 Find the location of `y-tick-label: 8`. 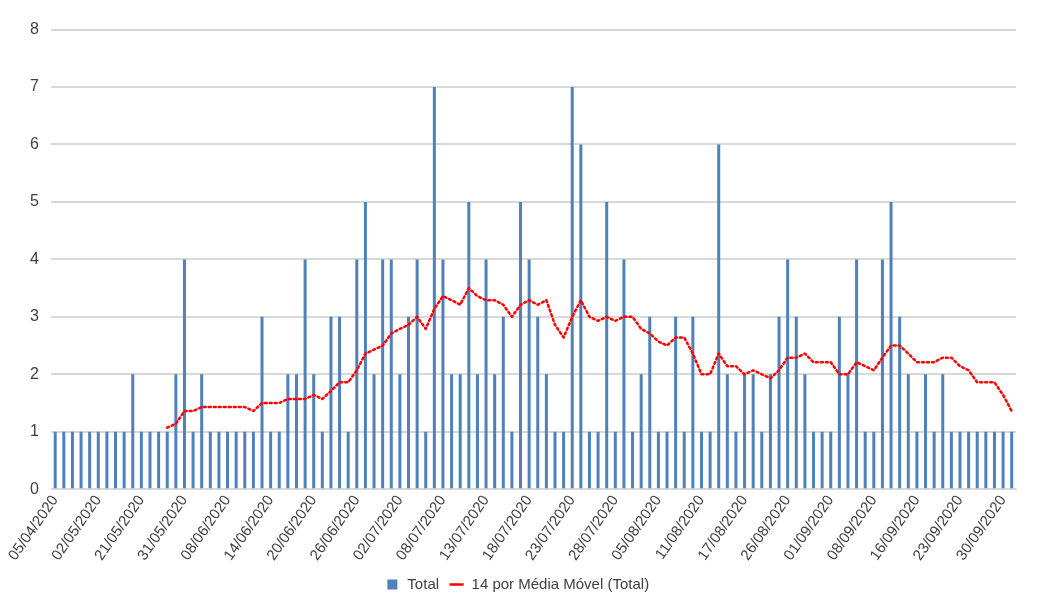

y-tick-label: 8 is located at coordinates (34, 29).